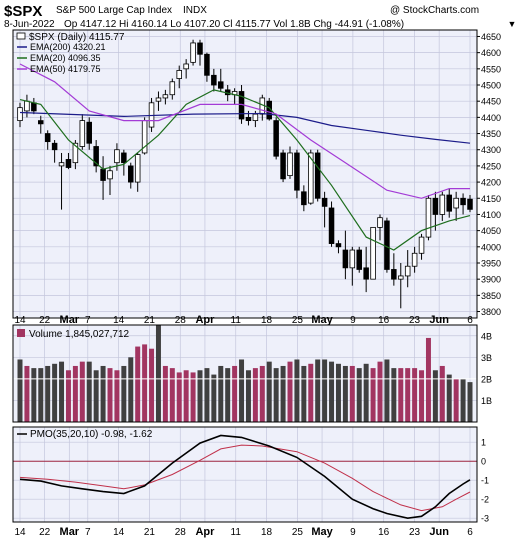 This screenshot has width=522, height=540. Describe the element at coordinates (491, 263) in the screenshot. I see `y-tick-label: 3950` at that location.